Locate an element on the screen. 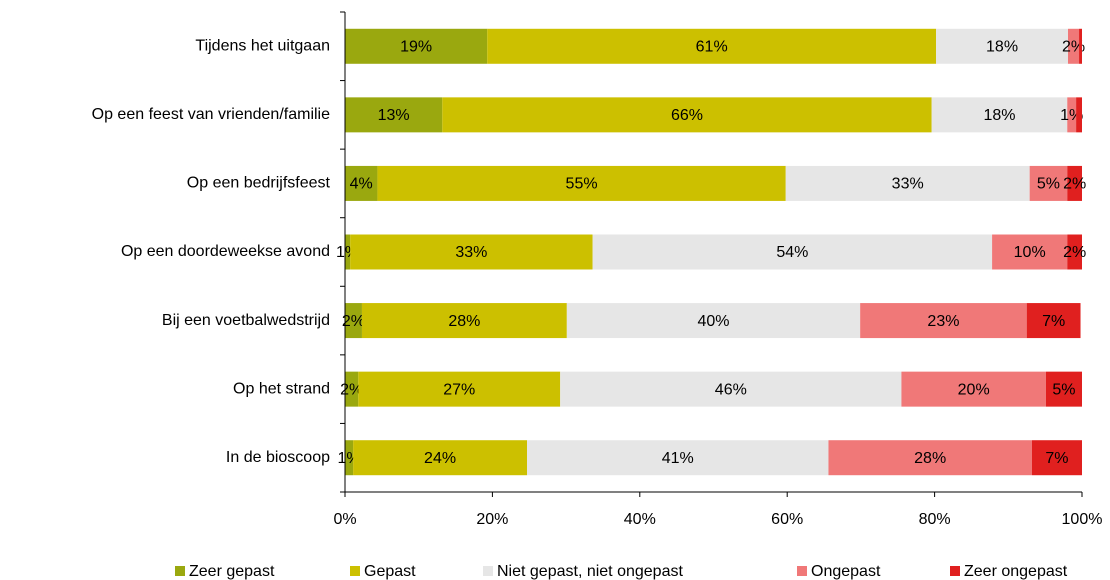  x-tick-label: 80% is located at coordinates (935, 519).